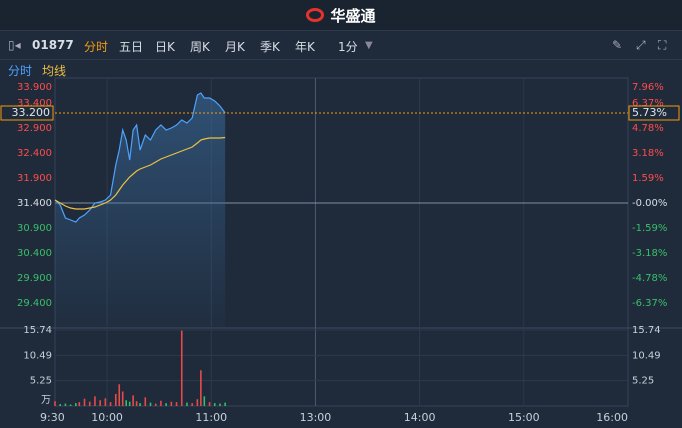 This screenshot has height=428, width=682. Describe the element at coordinates (34, 153) in the screenshot. I see `y-tick-label: 32.400` at that location.